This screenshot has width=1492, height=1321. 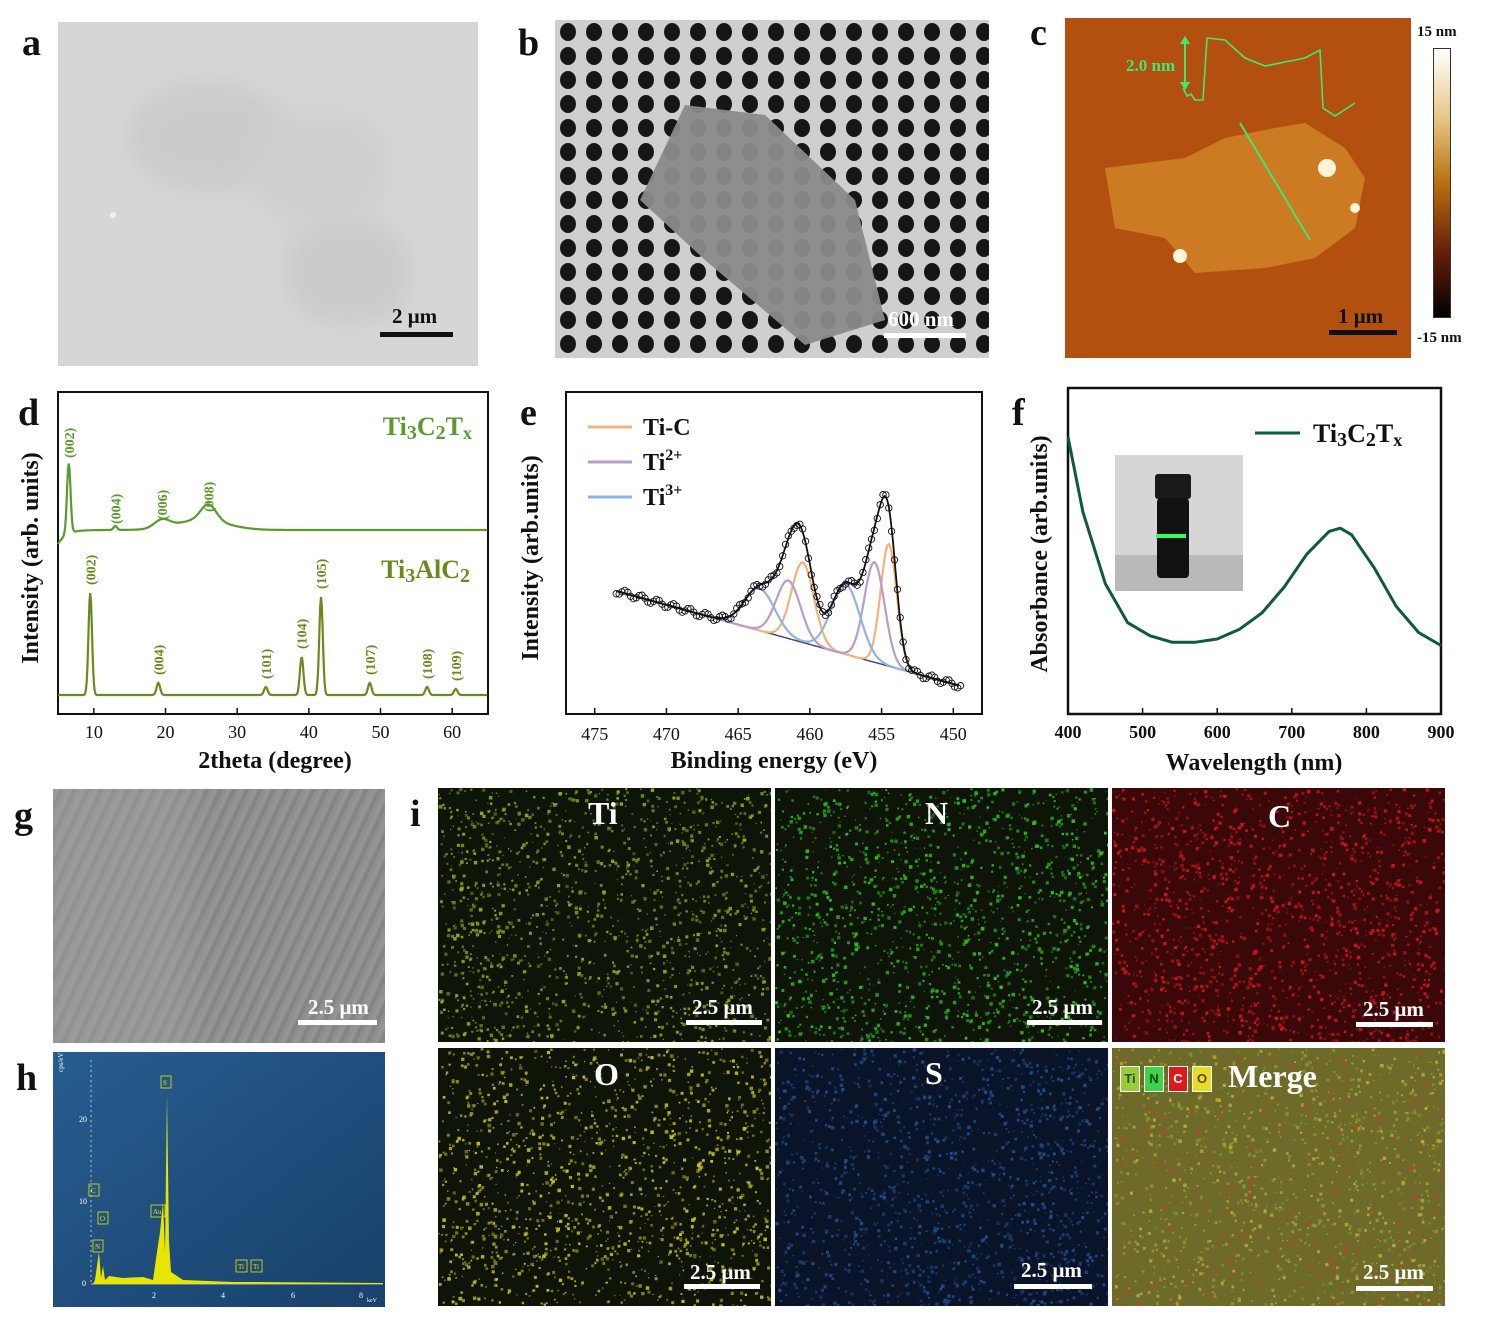 I want to click on afm-image-c, so click(x=1238, y=188).